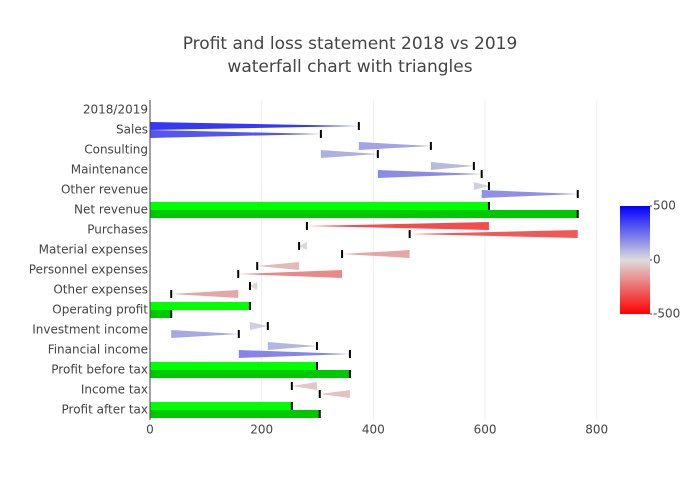  I want to click on y-tick-label: Other revenue, so click(104, 190).